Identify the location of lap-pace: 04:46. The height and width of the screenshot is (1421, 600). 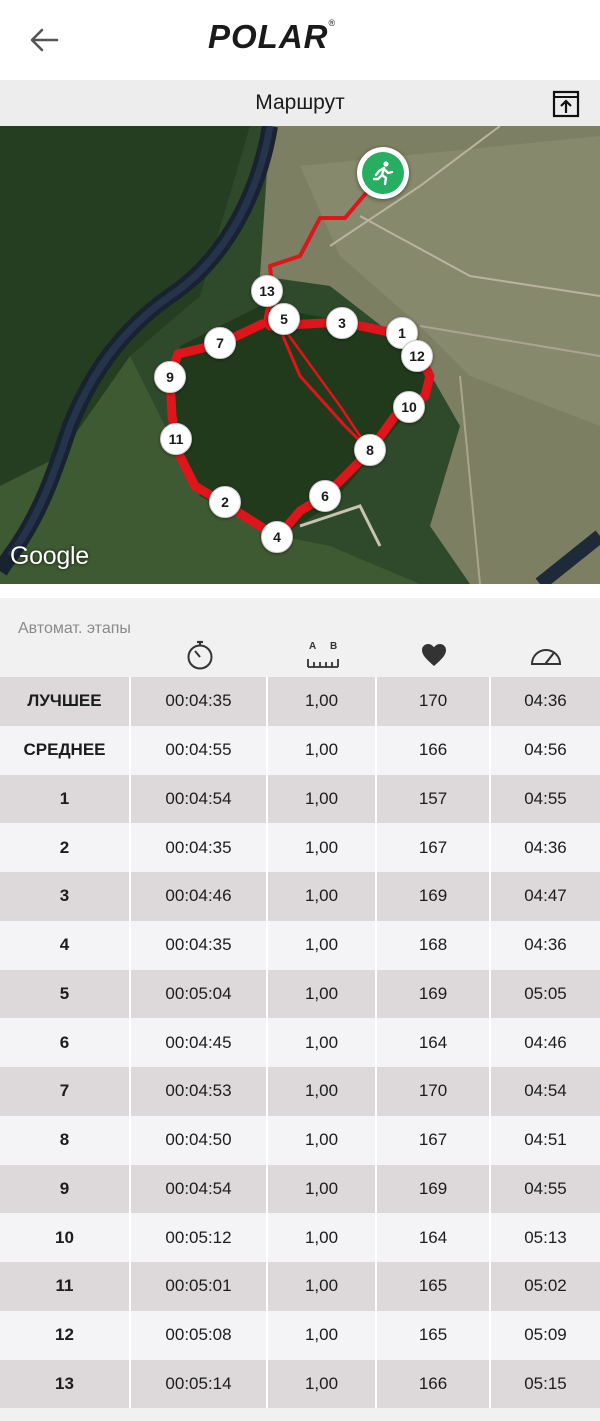
(545, 1042).